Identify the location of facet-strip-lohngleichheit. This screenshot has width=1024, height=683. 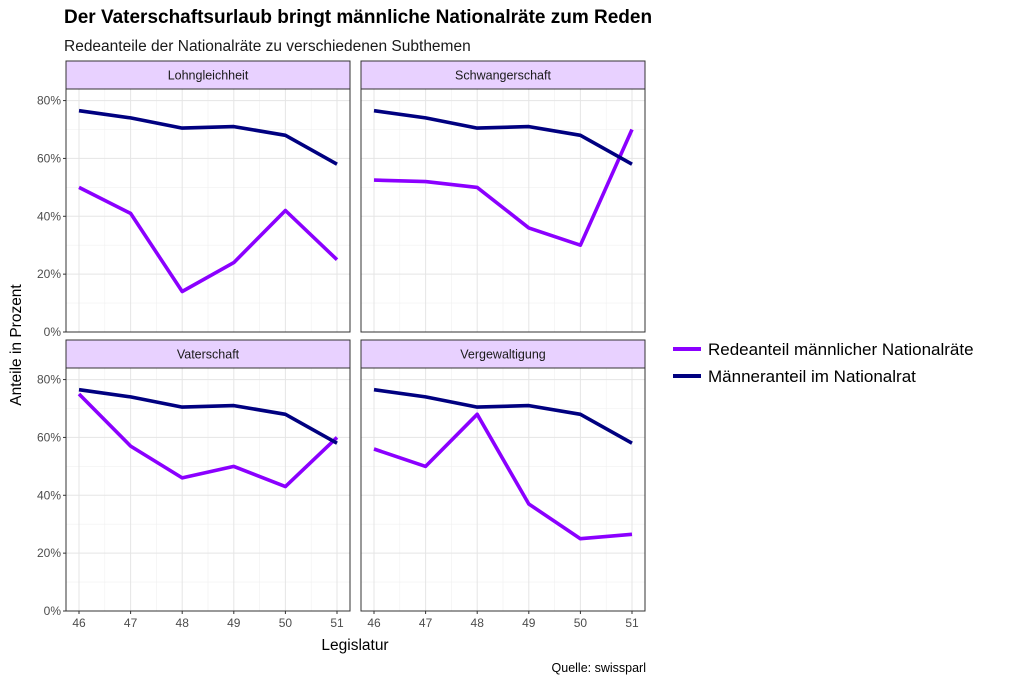
(208, 75).